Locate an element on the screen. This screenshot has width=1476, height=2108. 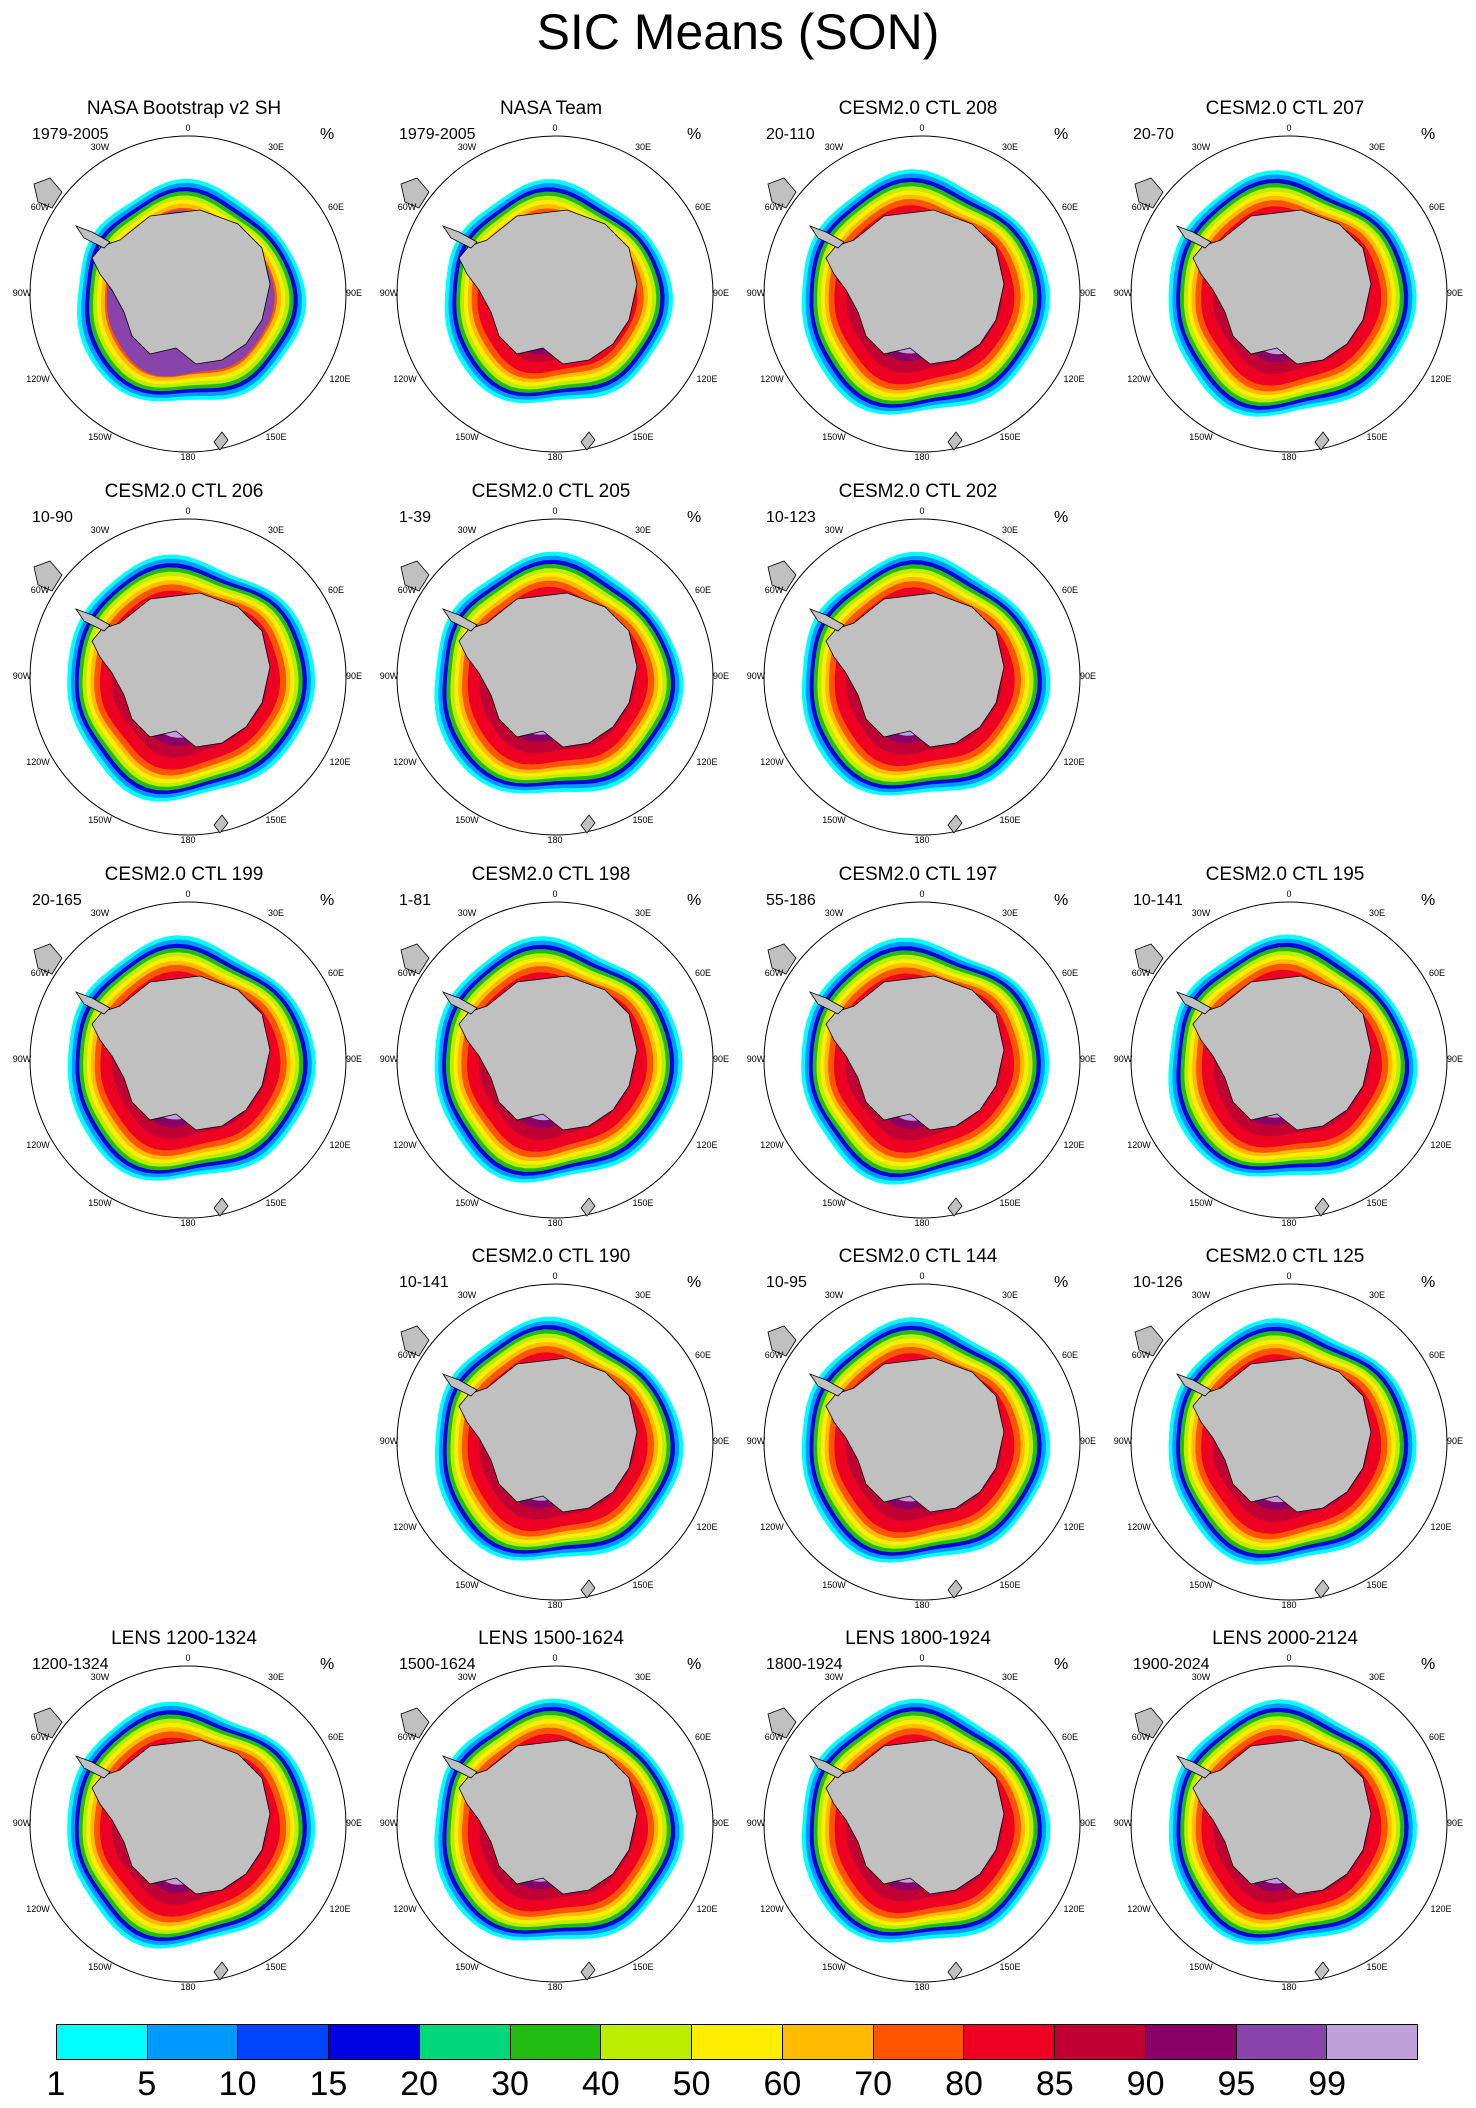
colorbar-tick-label: 20 is located at coordinates (419, 2084).